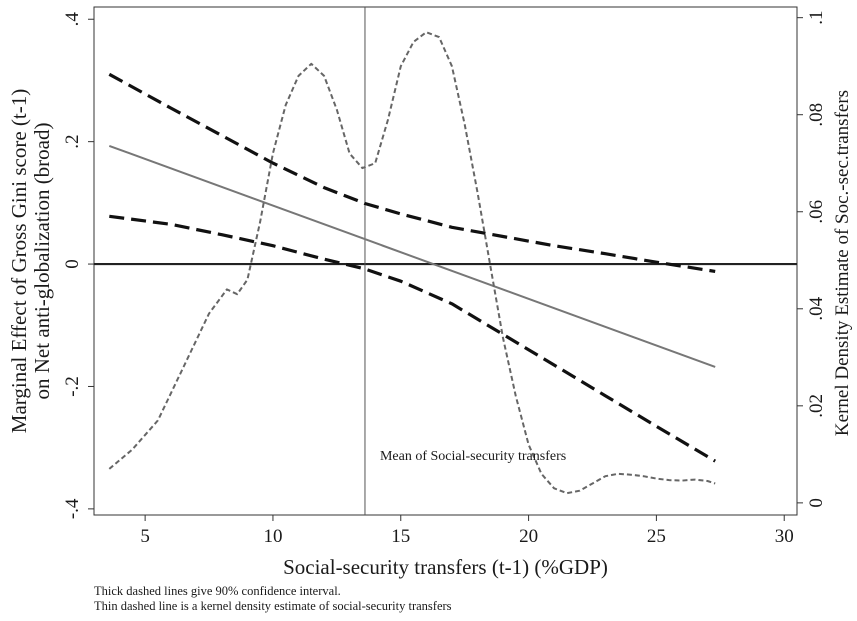 The width and height of the screenshot is (857, 621). What do you see at coordinates (272, 536) in the screenshot?
I see `x-tick-label: 10` at bounding box center [272, 536].